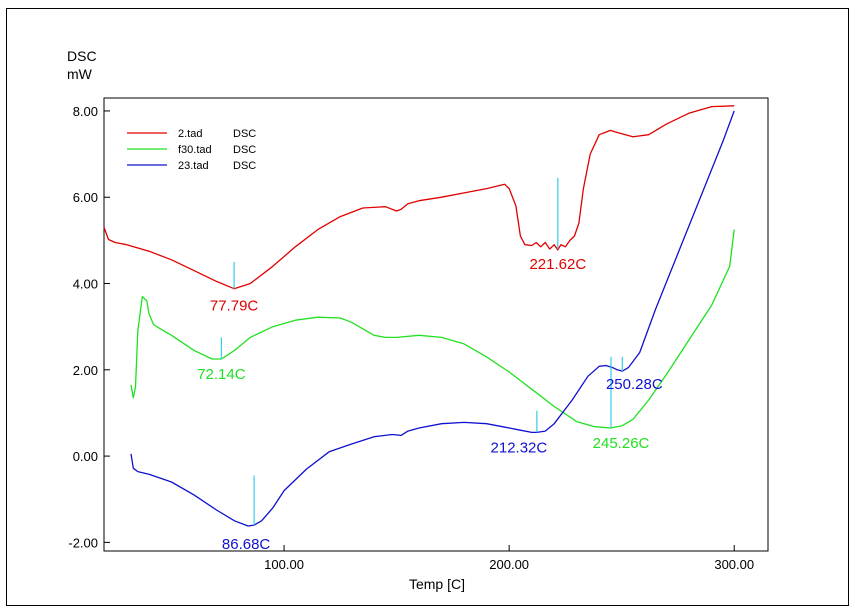 The image size is (855, 608). Describe the element at coordinates (621, 443) in the screenshot. I see `peak-label: 245.26C` at that location.